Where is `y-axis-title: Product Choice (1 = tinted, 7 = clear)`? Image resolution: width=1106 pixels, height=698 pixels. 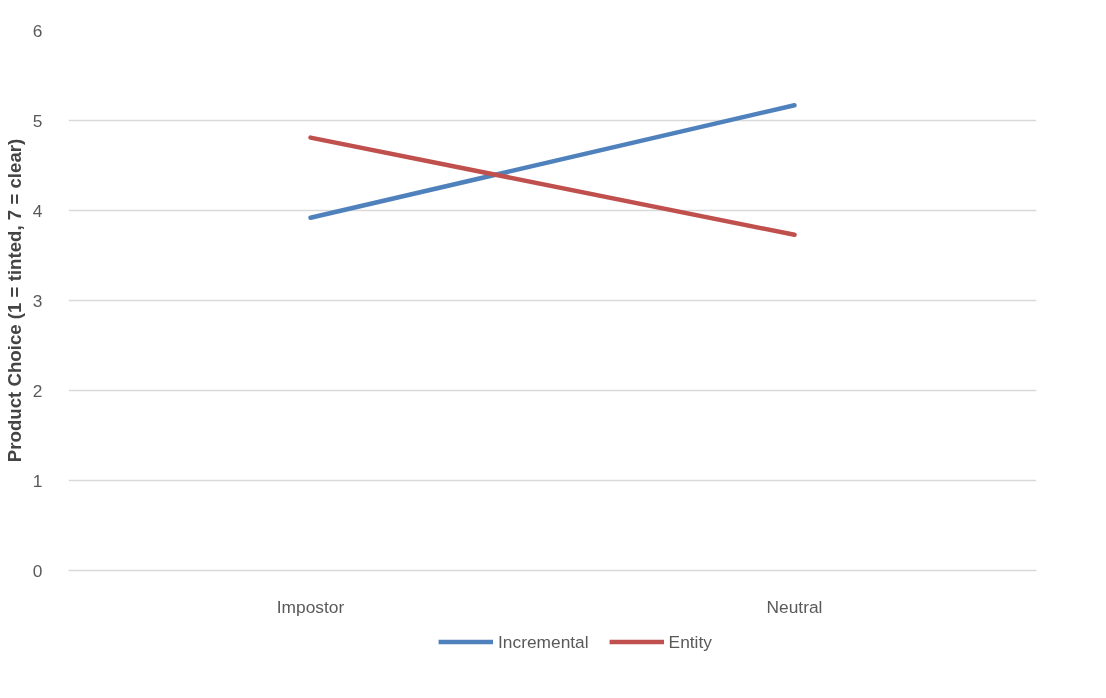
y-axis-title: Product Choice (1 = tinted, 7 = clear) is located at coordinates (14, 300).